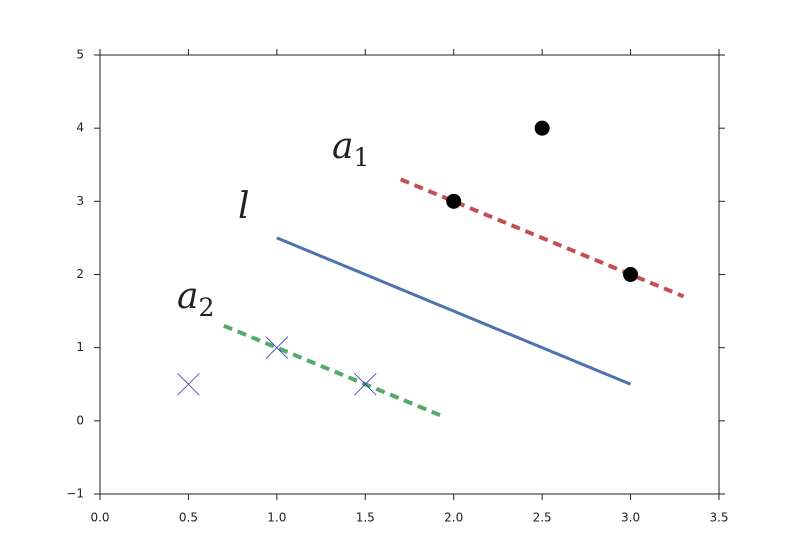 This screenshot has width=800, height=550. I want to click on y-tick-label: 5, so click(80, 55).